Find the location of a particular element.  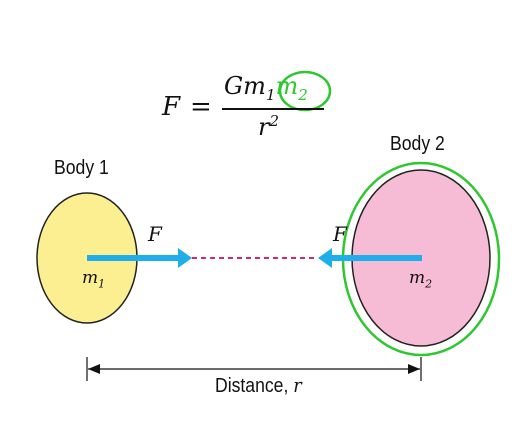

mass-label-body-1: m1 is located at coordinates (93, 279).